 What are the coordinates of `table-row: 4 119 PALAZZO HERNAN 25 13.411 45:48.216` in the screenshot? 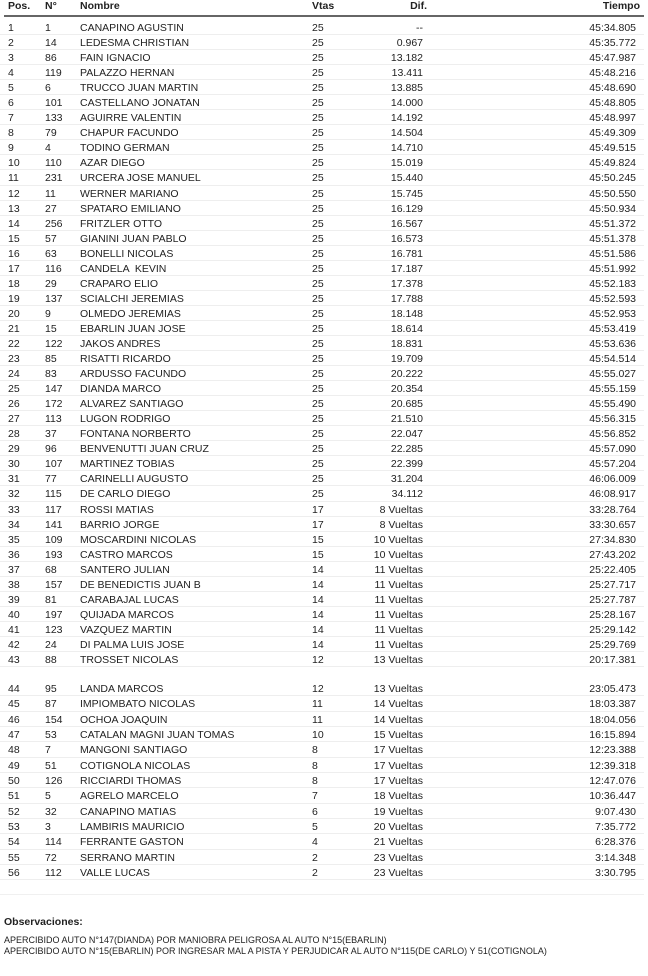 It's located at (322, 73).